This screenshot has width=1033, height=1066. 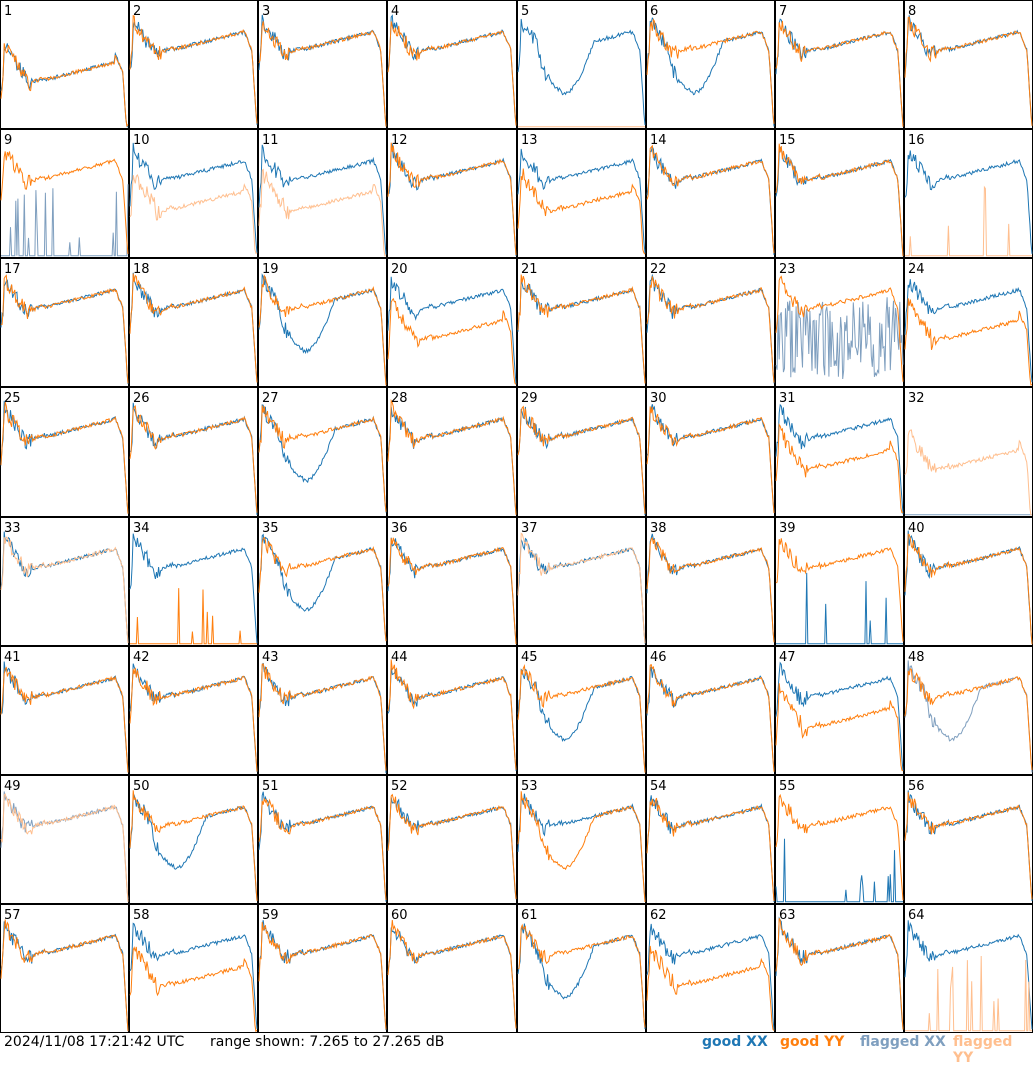 I want to click on tile-number: 19, so click(x=270, y=269).